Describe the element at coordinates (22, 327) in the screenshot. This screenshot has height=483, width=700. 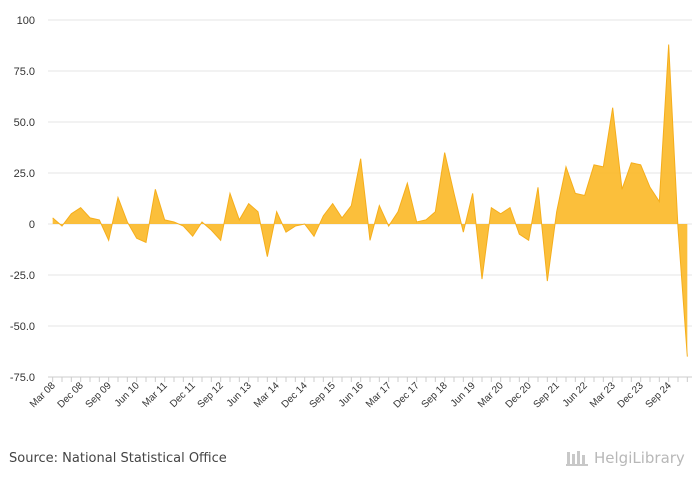
I see `y-tick-label: -50.0` at that location.